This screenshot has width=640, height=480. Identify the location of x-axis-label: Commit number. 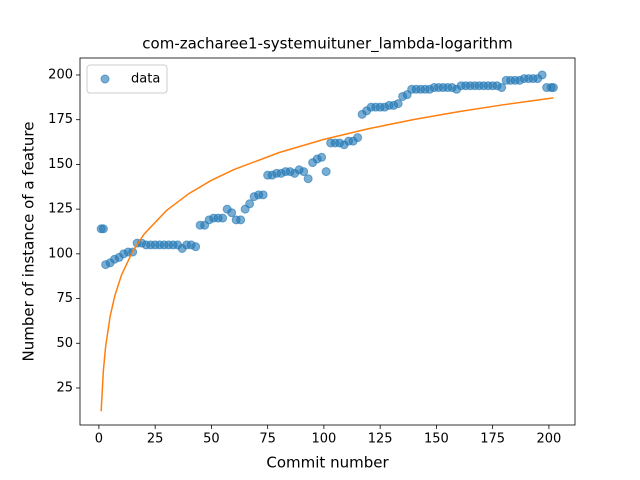
(327, 463).